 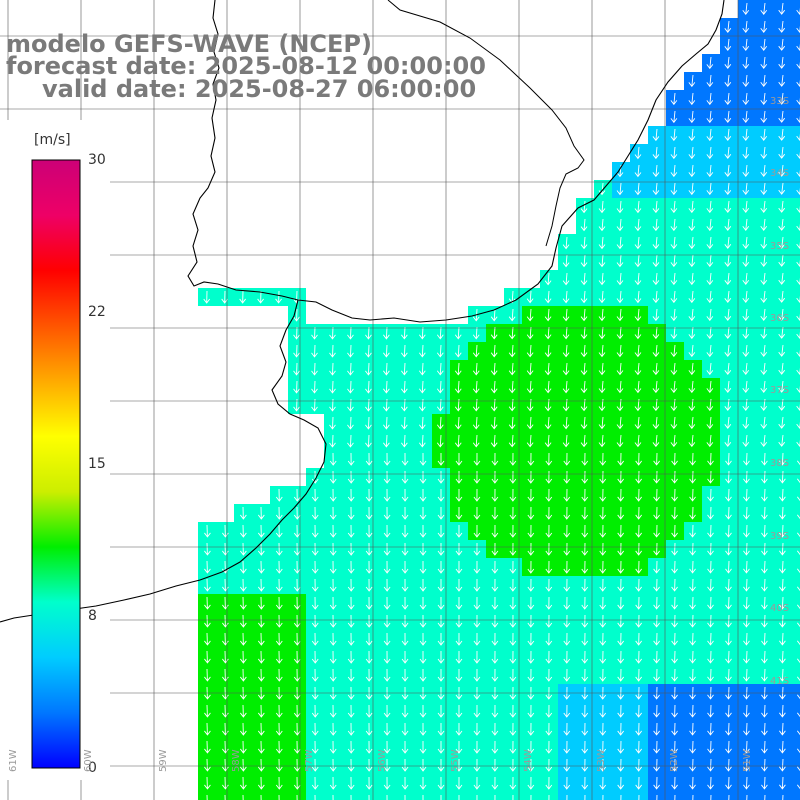 I want to click on lat-label: 35S, so click(x=780, y=246).